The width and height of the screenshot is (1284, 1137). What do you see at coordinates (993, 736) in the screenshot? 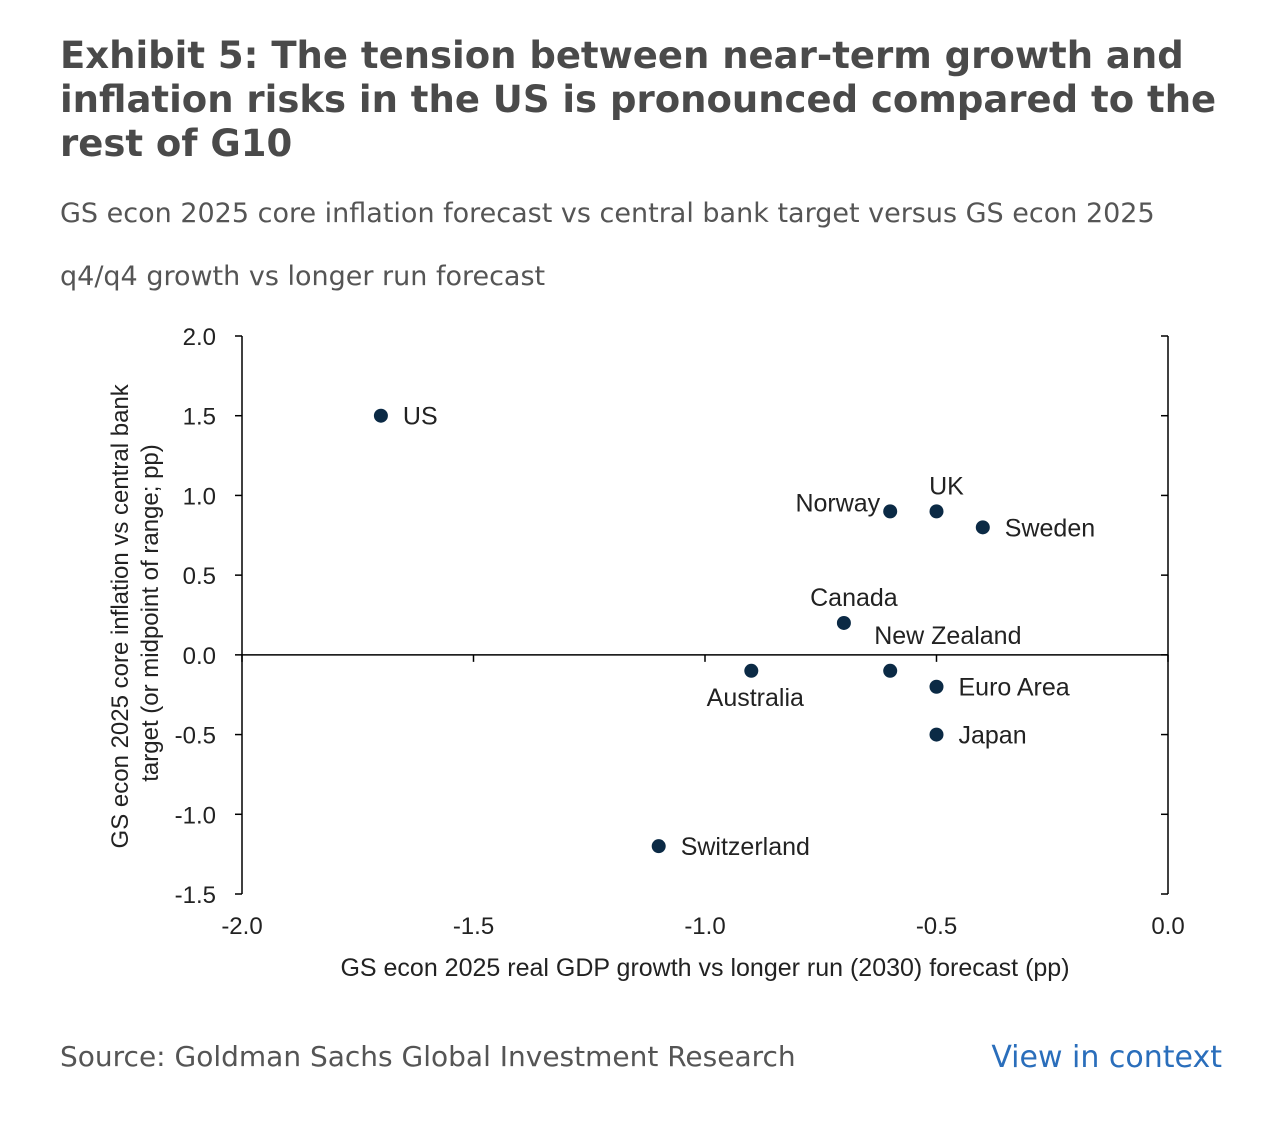
I see `data-point-label: Japan` at bounding box center [993, 736].